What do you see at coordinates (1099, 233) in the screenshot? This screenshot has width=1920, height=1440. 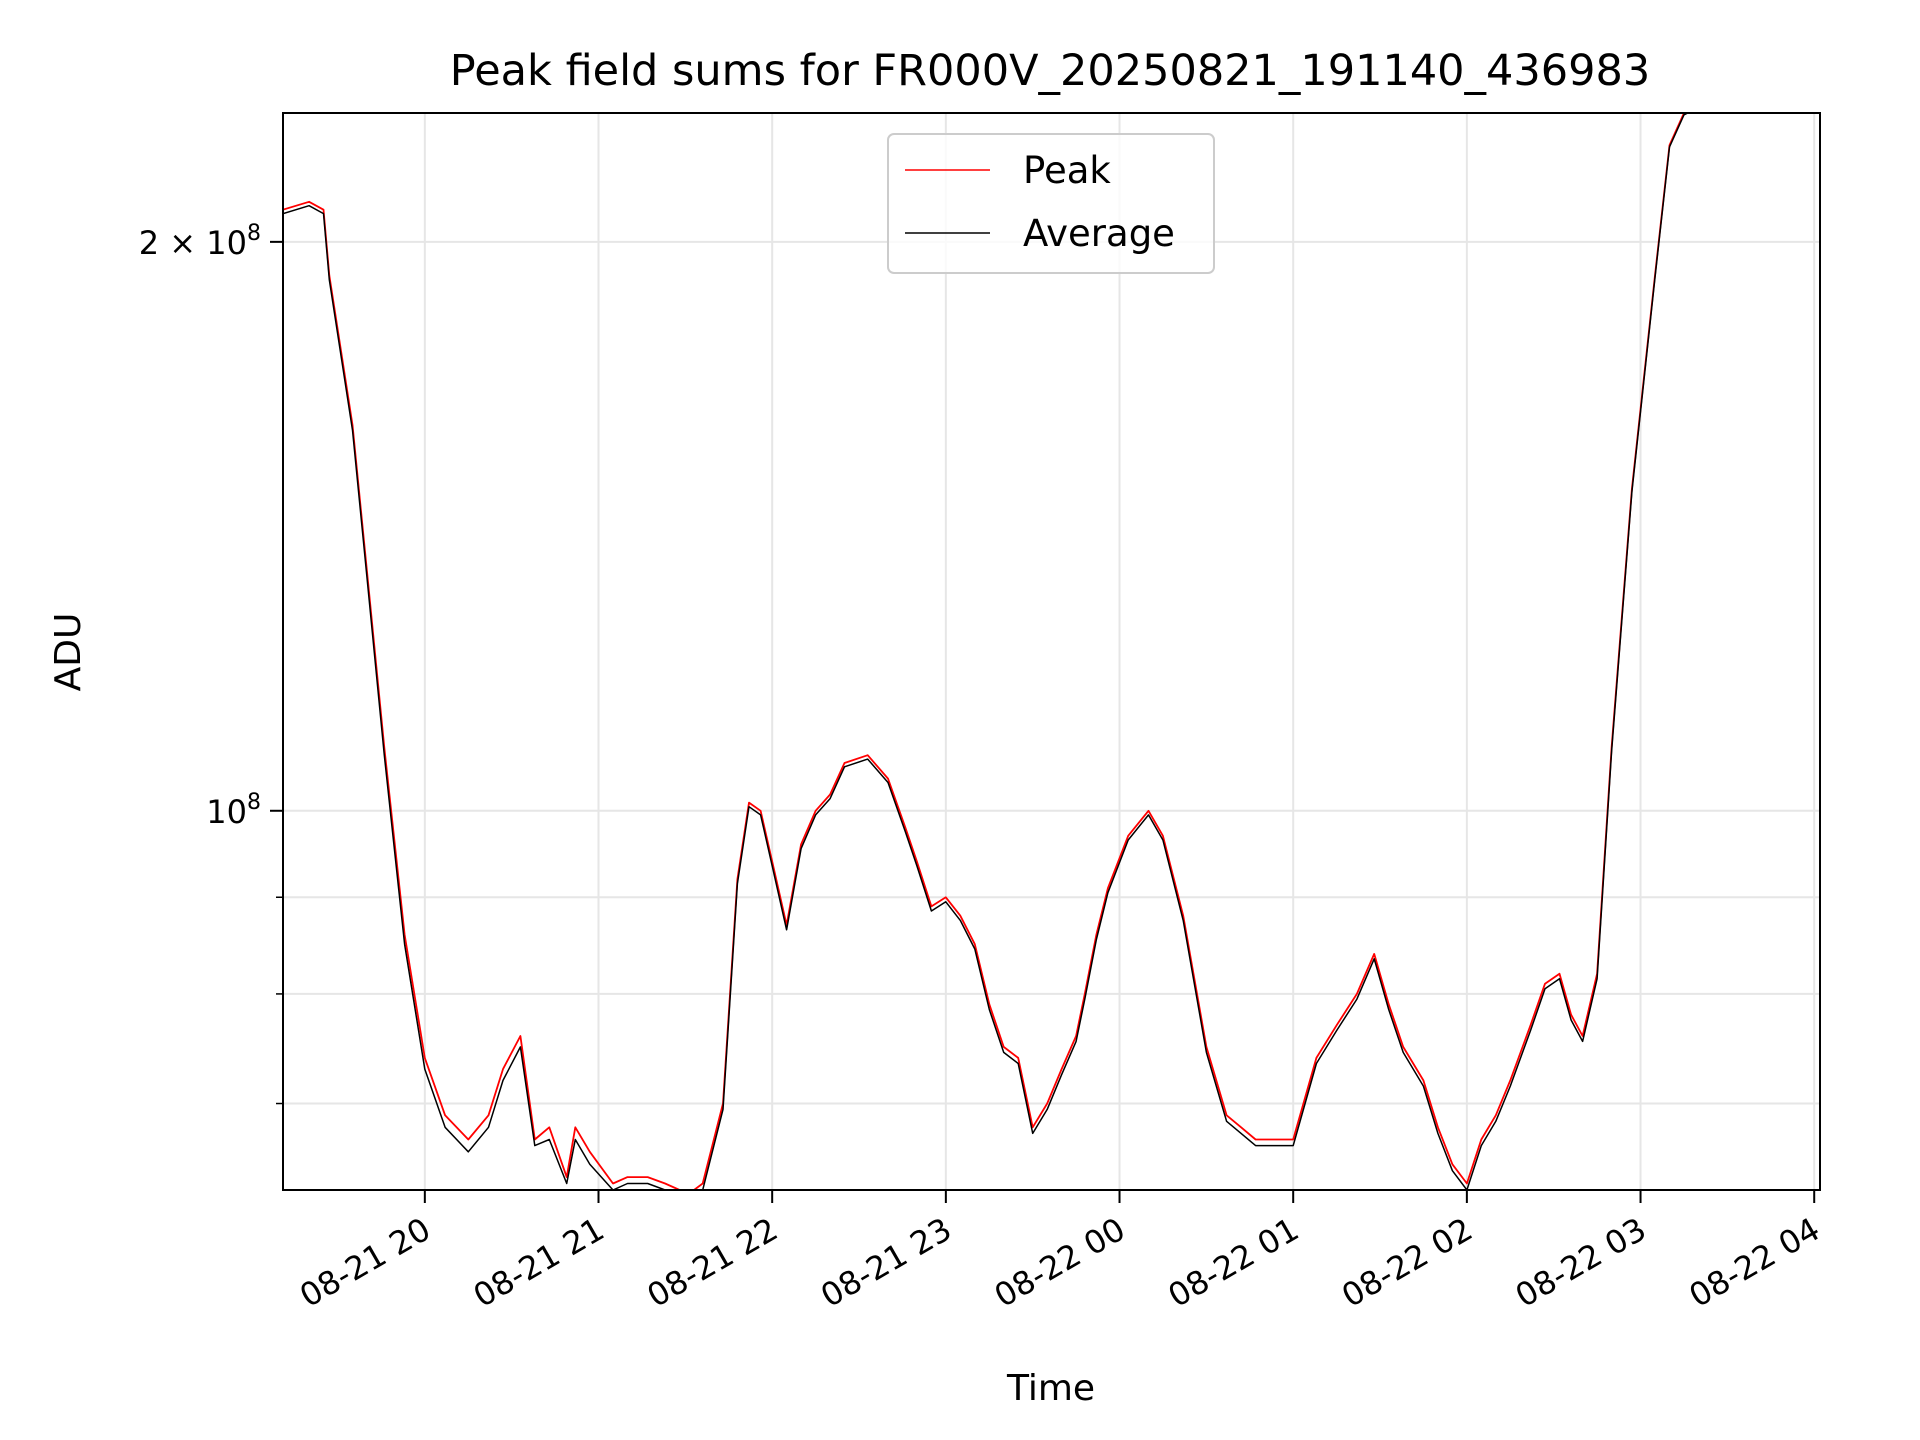 I see `legend-label-average: Average` at bounding box center [1099, 233].